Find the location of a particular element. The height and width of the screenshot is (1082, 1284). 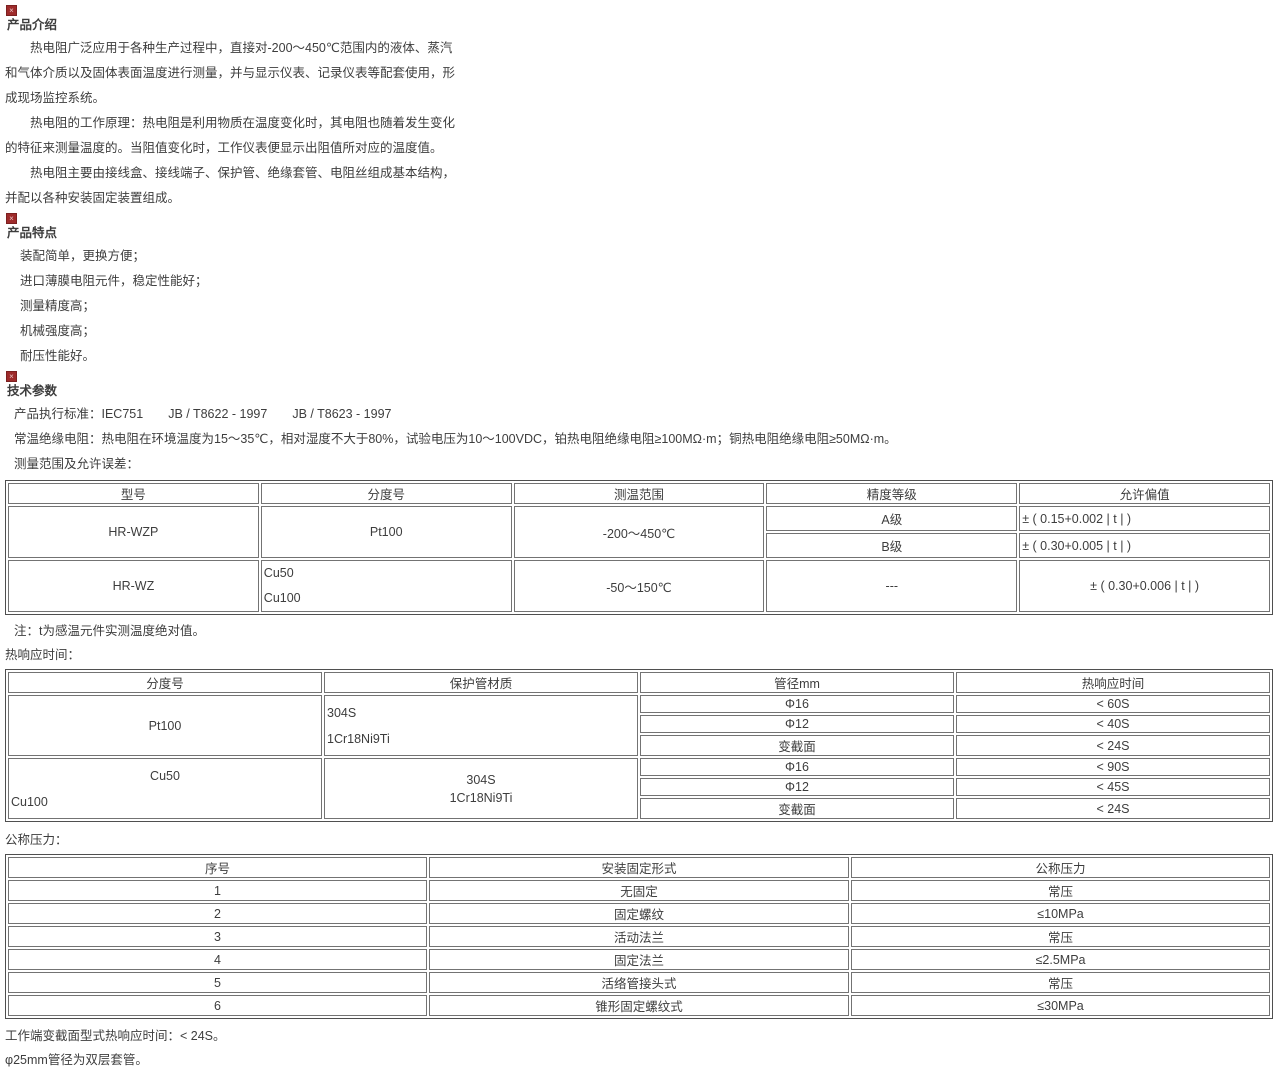

model-cell: HR-WZP is located at coordinates (133, 532).